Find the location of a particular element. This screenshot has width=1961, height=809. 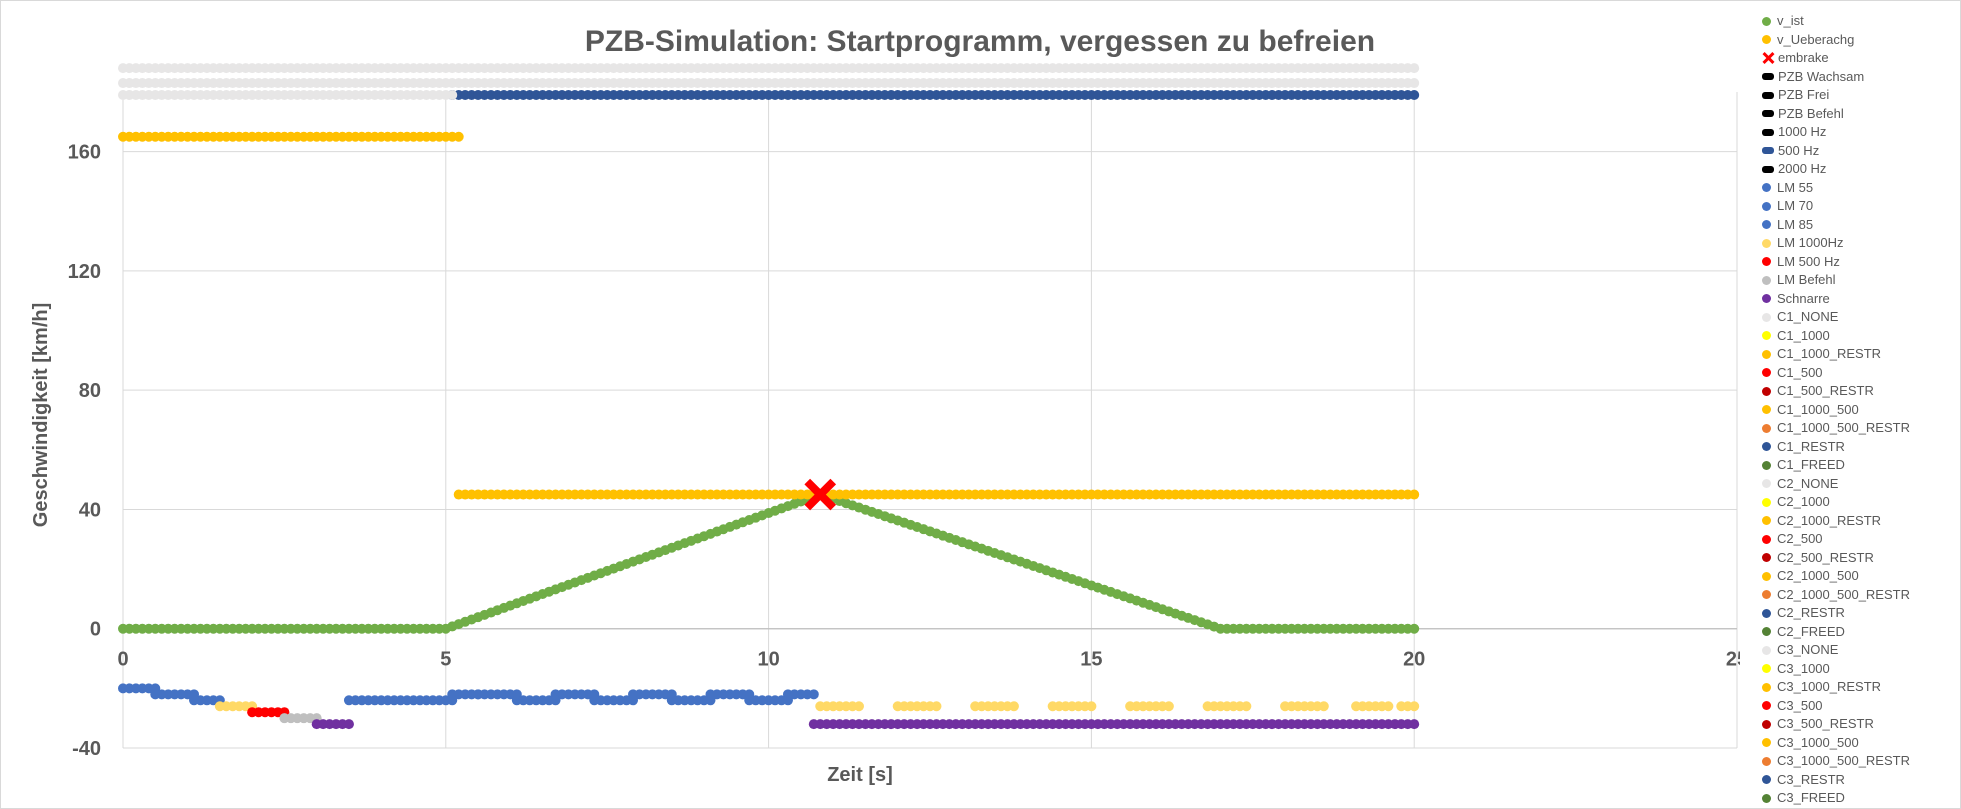

y-tick-label: 0 is located at coordinates (95, 630).